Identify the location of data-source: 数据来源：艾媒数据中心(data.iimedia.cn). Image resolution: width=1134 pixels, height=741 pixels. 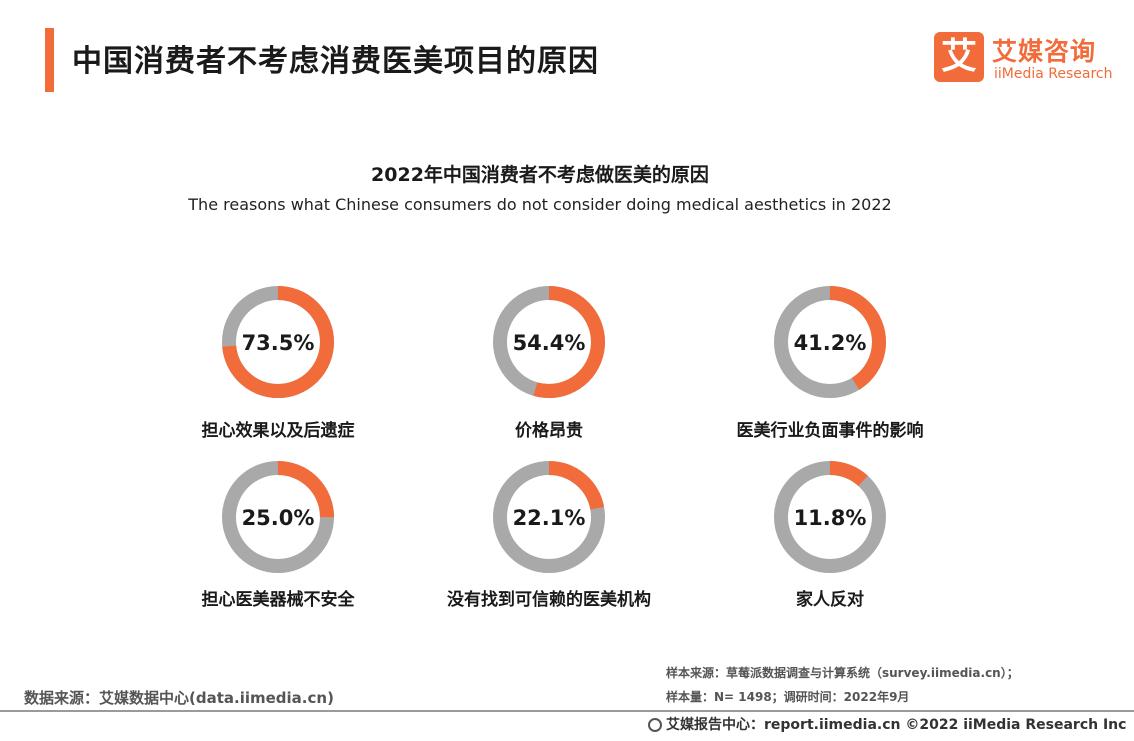
(179, 698).